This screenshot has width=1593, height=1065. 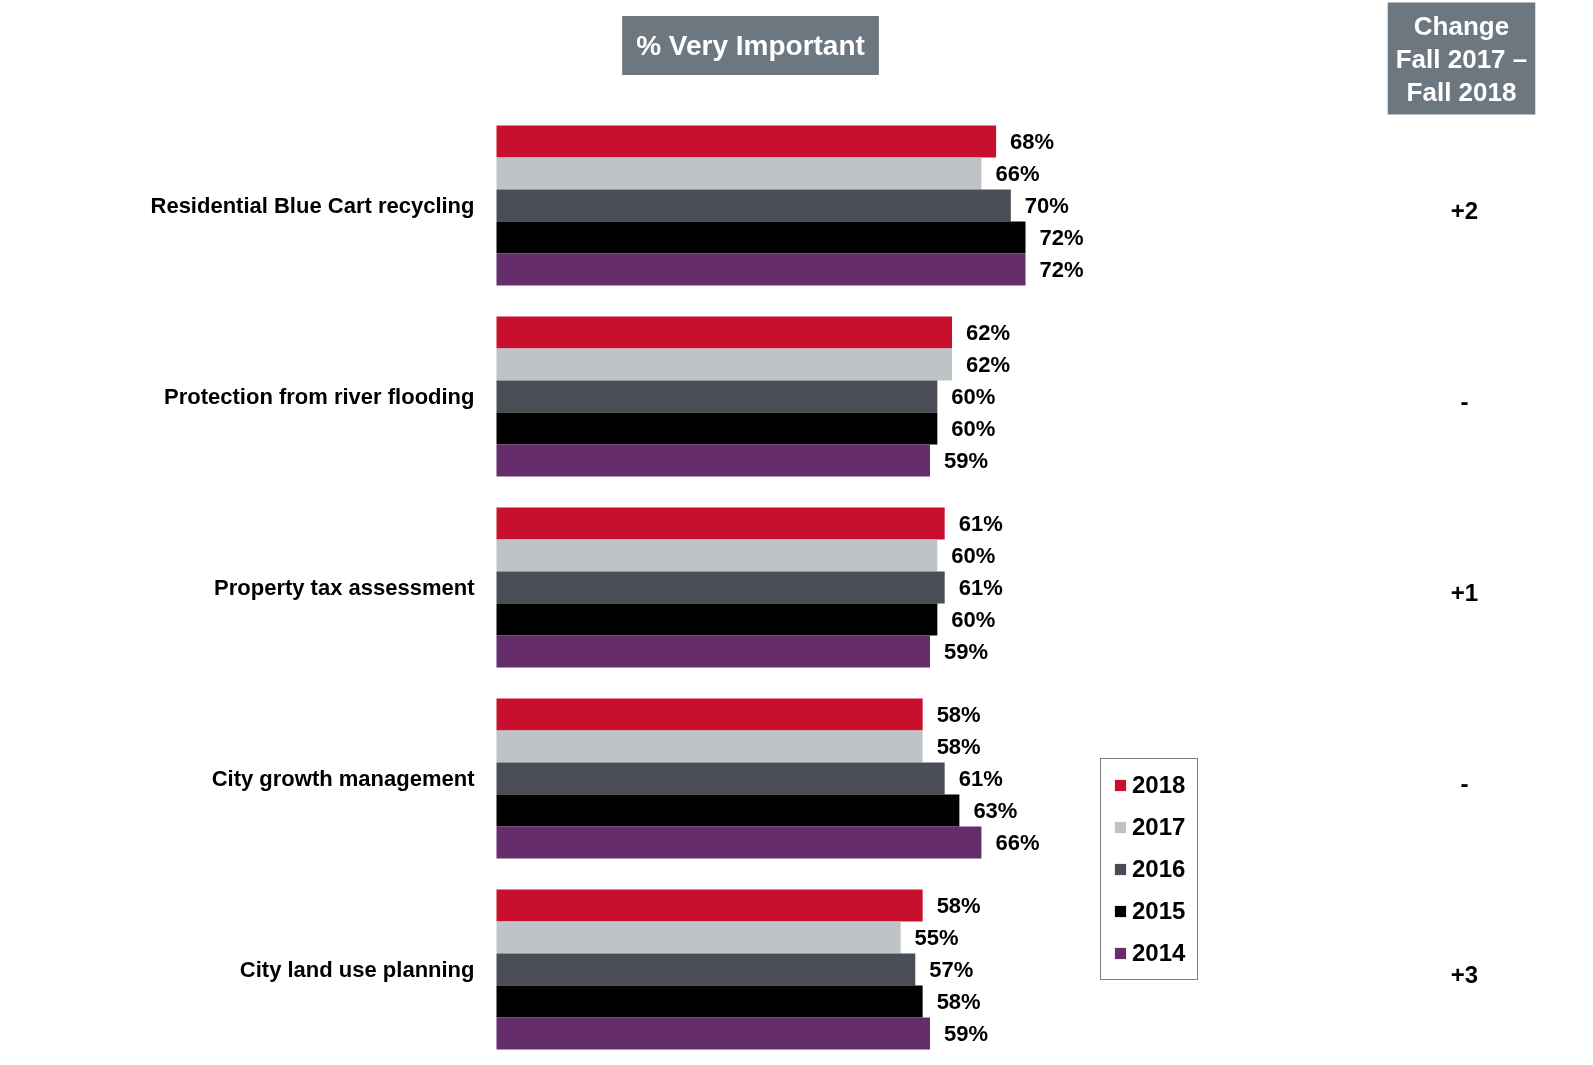 What do you see at coordinates (1046, 205) in the screenshot?
I see `data-label: 70%` at bounding box center [1046, 205].